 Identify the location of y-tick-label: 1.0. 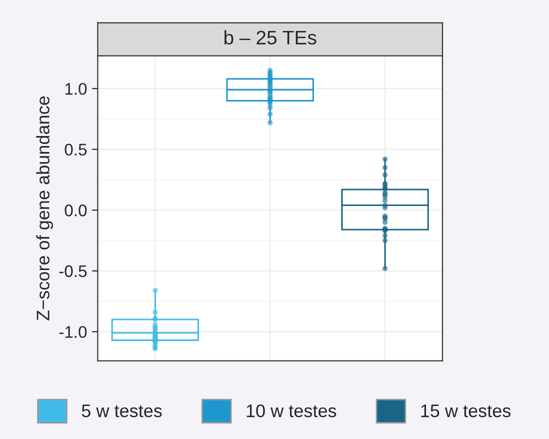
(76, 88).